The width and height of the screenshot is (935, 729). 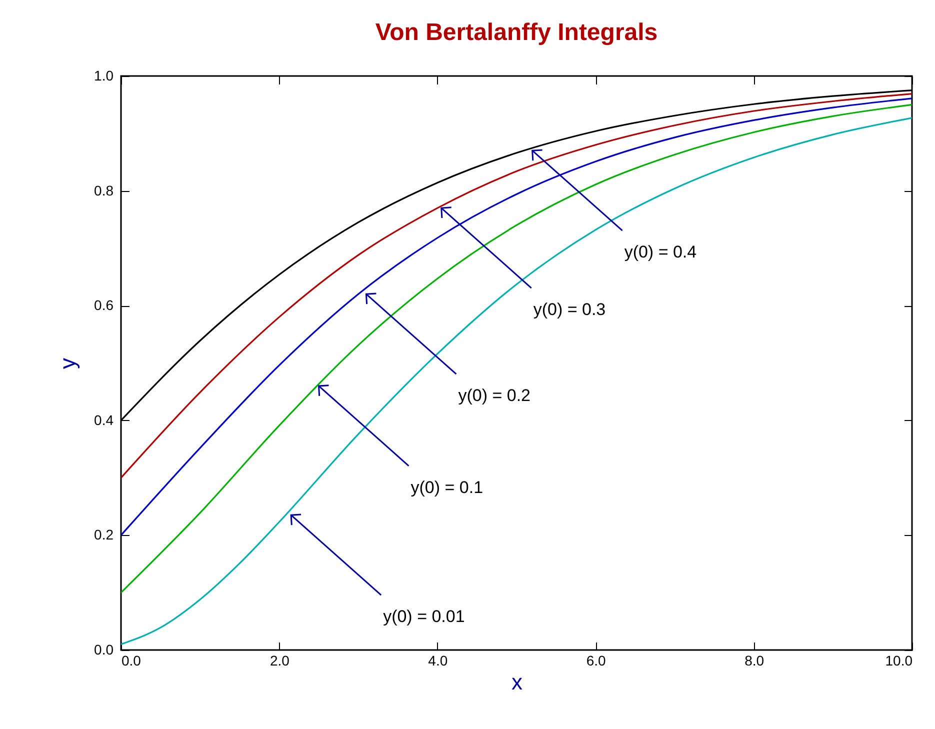 What do you see at coordinates (517, 682) in the screenshot?
I see `x-axis-title: x` at bounding box center [517, 682].